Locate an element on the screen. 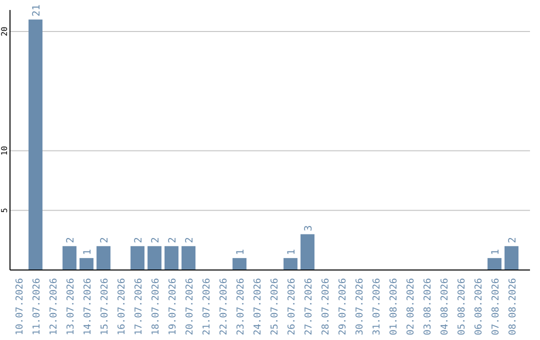 The width and height of the screenshot is (540, 340). x-tick-label: 18.07.2026 is located at coordinates (156, 307).